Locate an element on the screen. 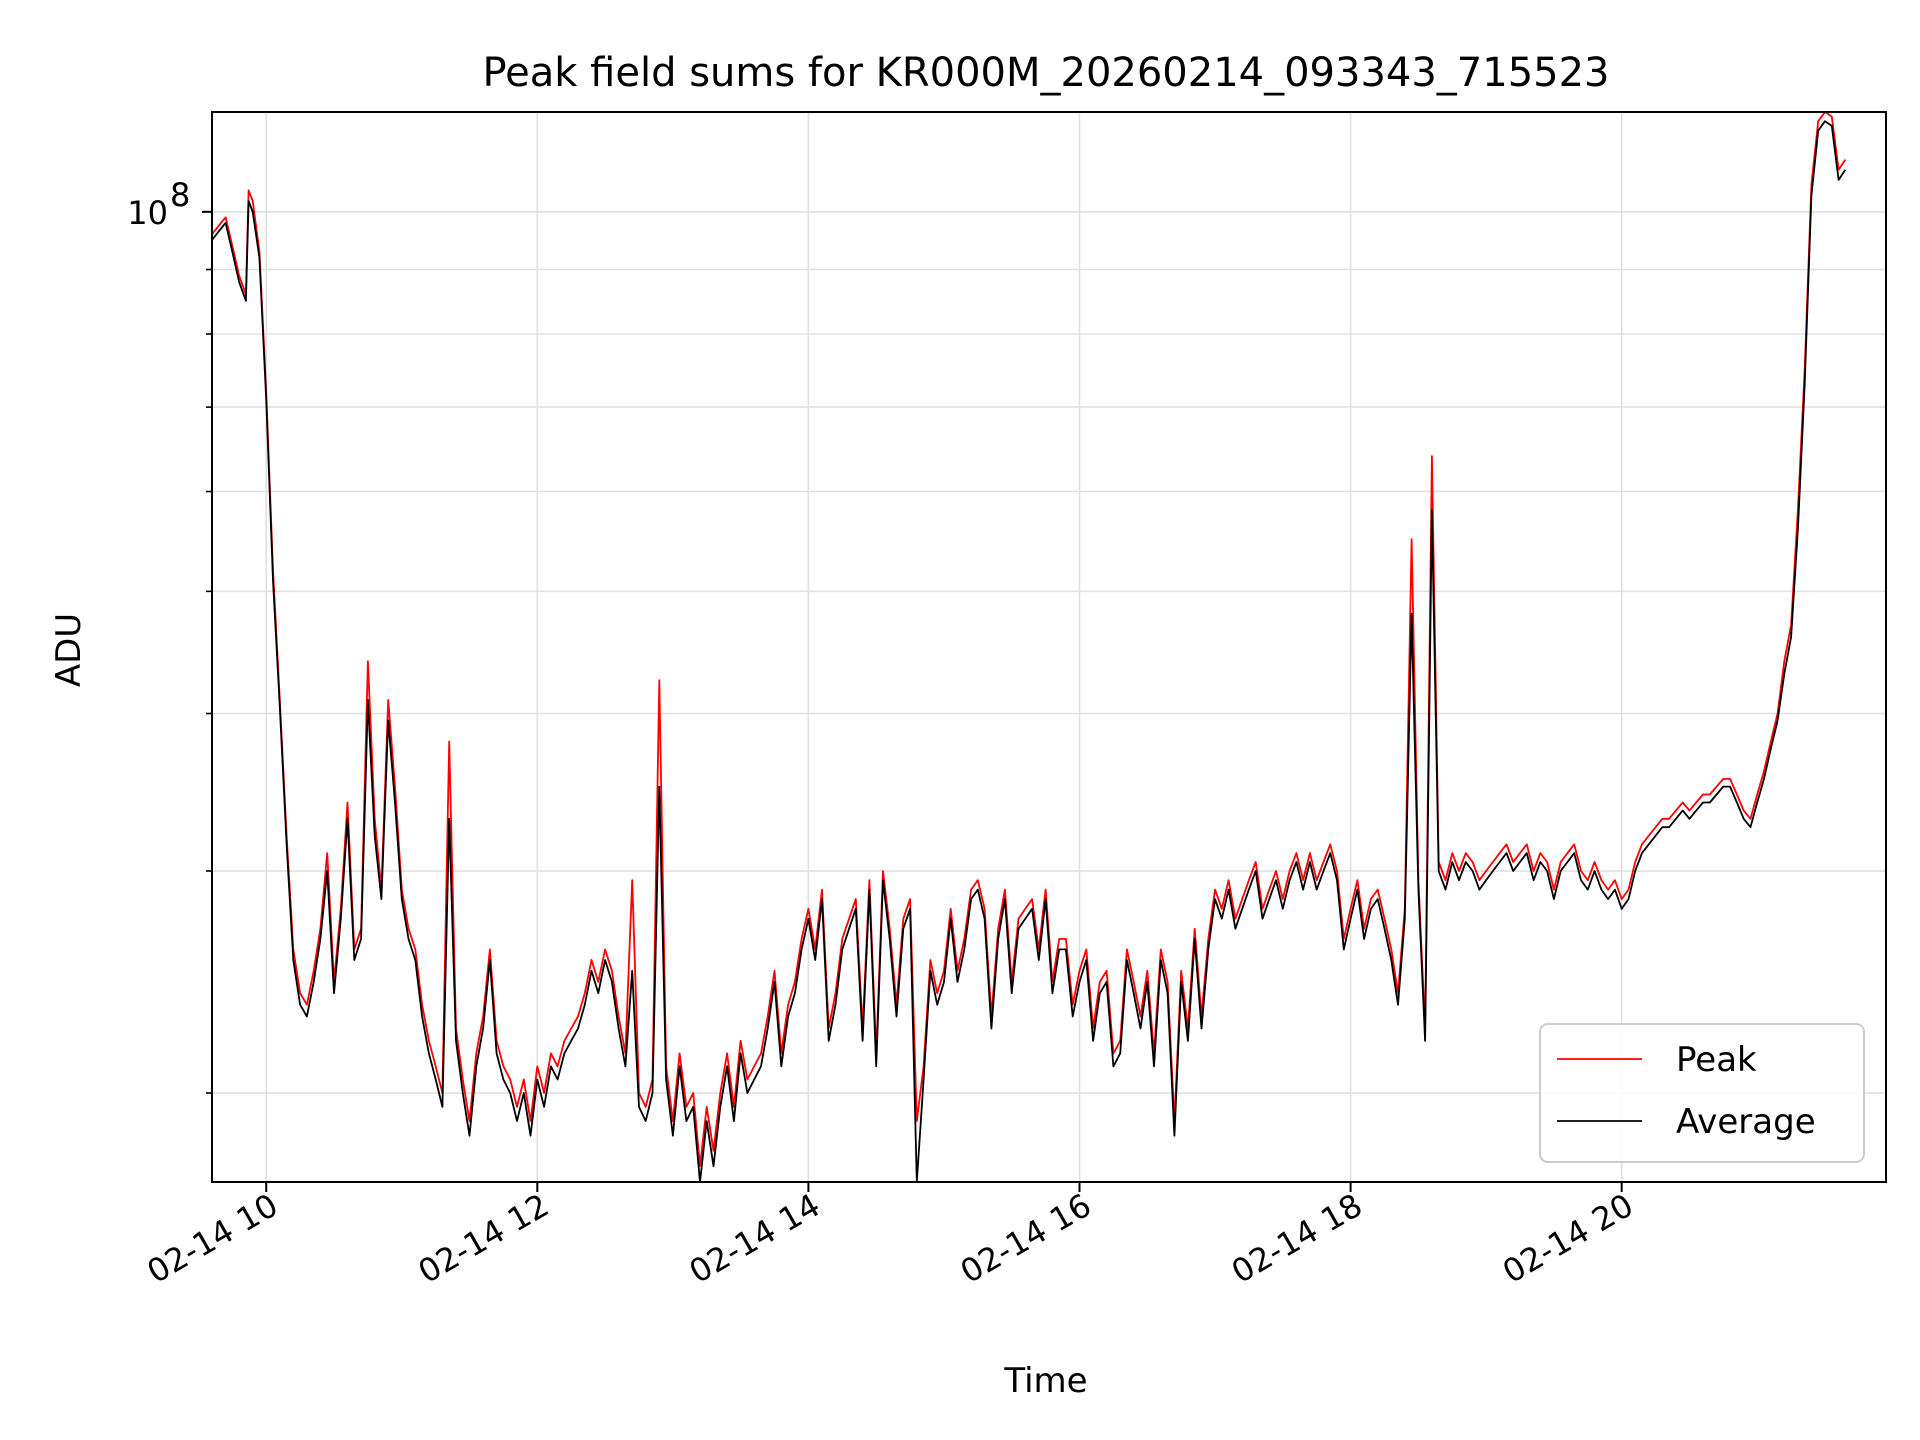  y-tick-label-base: 10 is located at coordinates (147, 213).